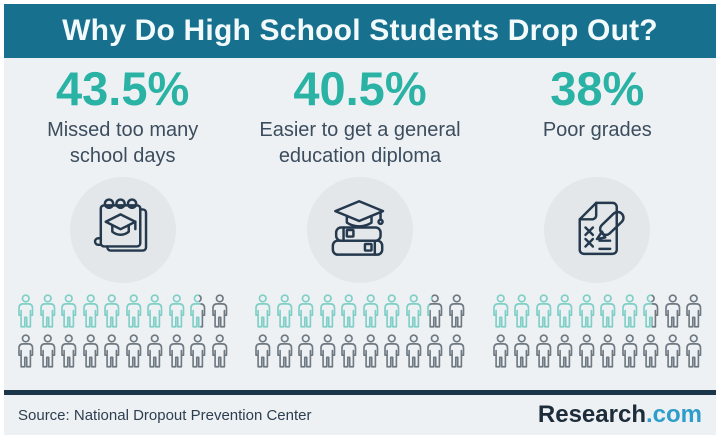 The height and width of the screenshot is (439, 720). Describe the element at coordinates (597, 130) in the screenshot. I see `stat-label: Poor grades` at that location.